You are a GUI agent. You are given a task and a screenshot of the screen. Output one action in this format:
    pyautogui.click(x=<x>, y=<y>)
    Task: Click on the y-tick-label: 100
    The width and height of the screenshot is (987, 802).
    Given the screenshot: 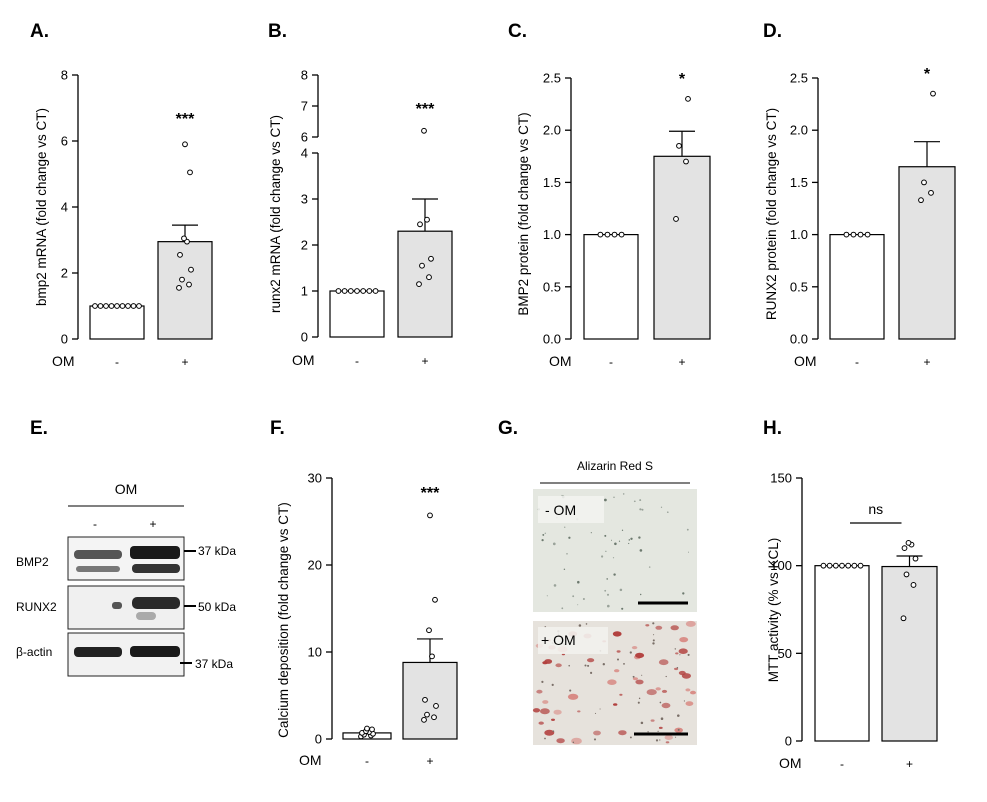 What is the action you would take?
    pyautogui.click(x=781, y=565)
    